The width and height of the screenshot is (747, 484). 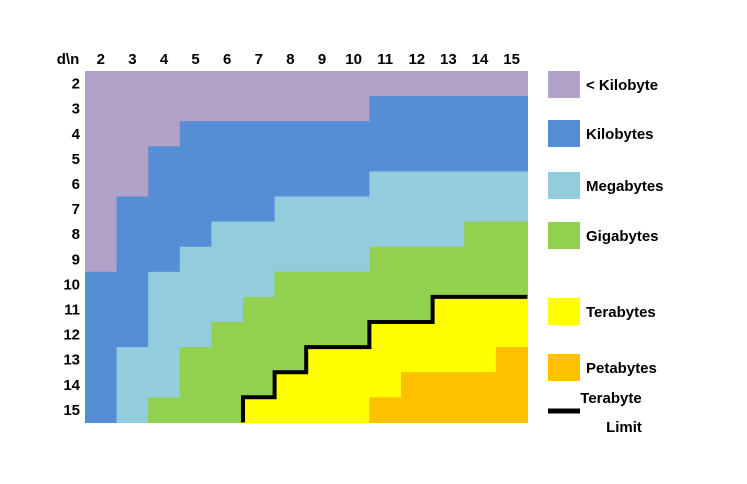 I want to click on heatmap-cell-d11-n2, so click(x=101, y=309).